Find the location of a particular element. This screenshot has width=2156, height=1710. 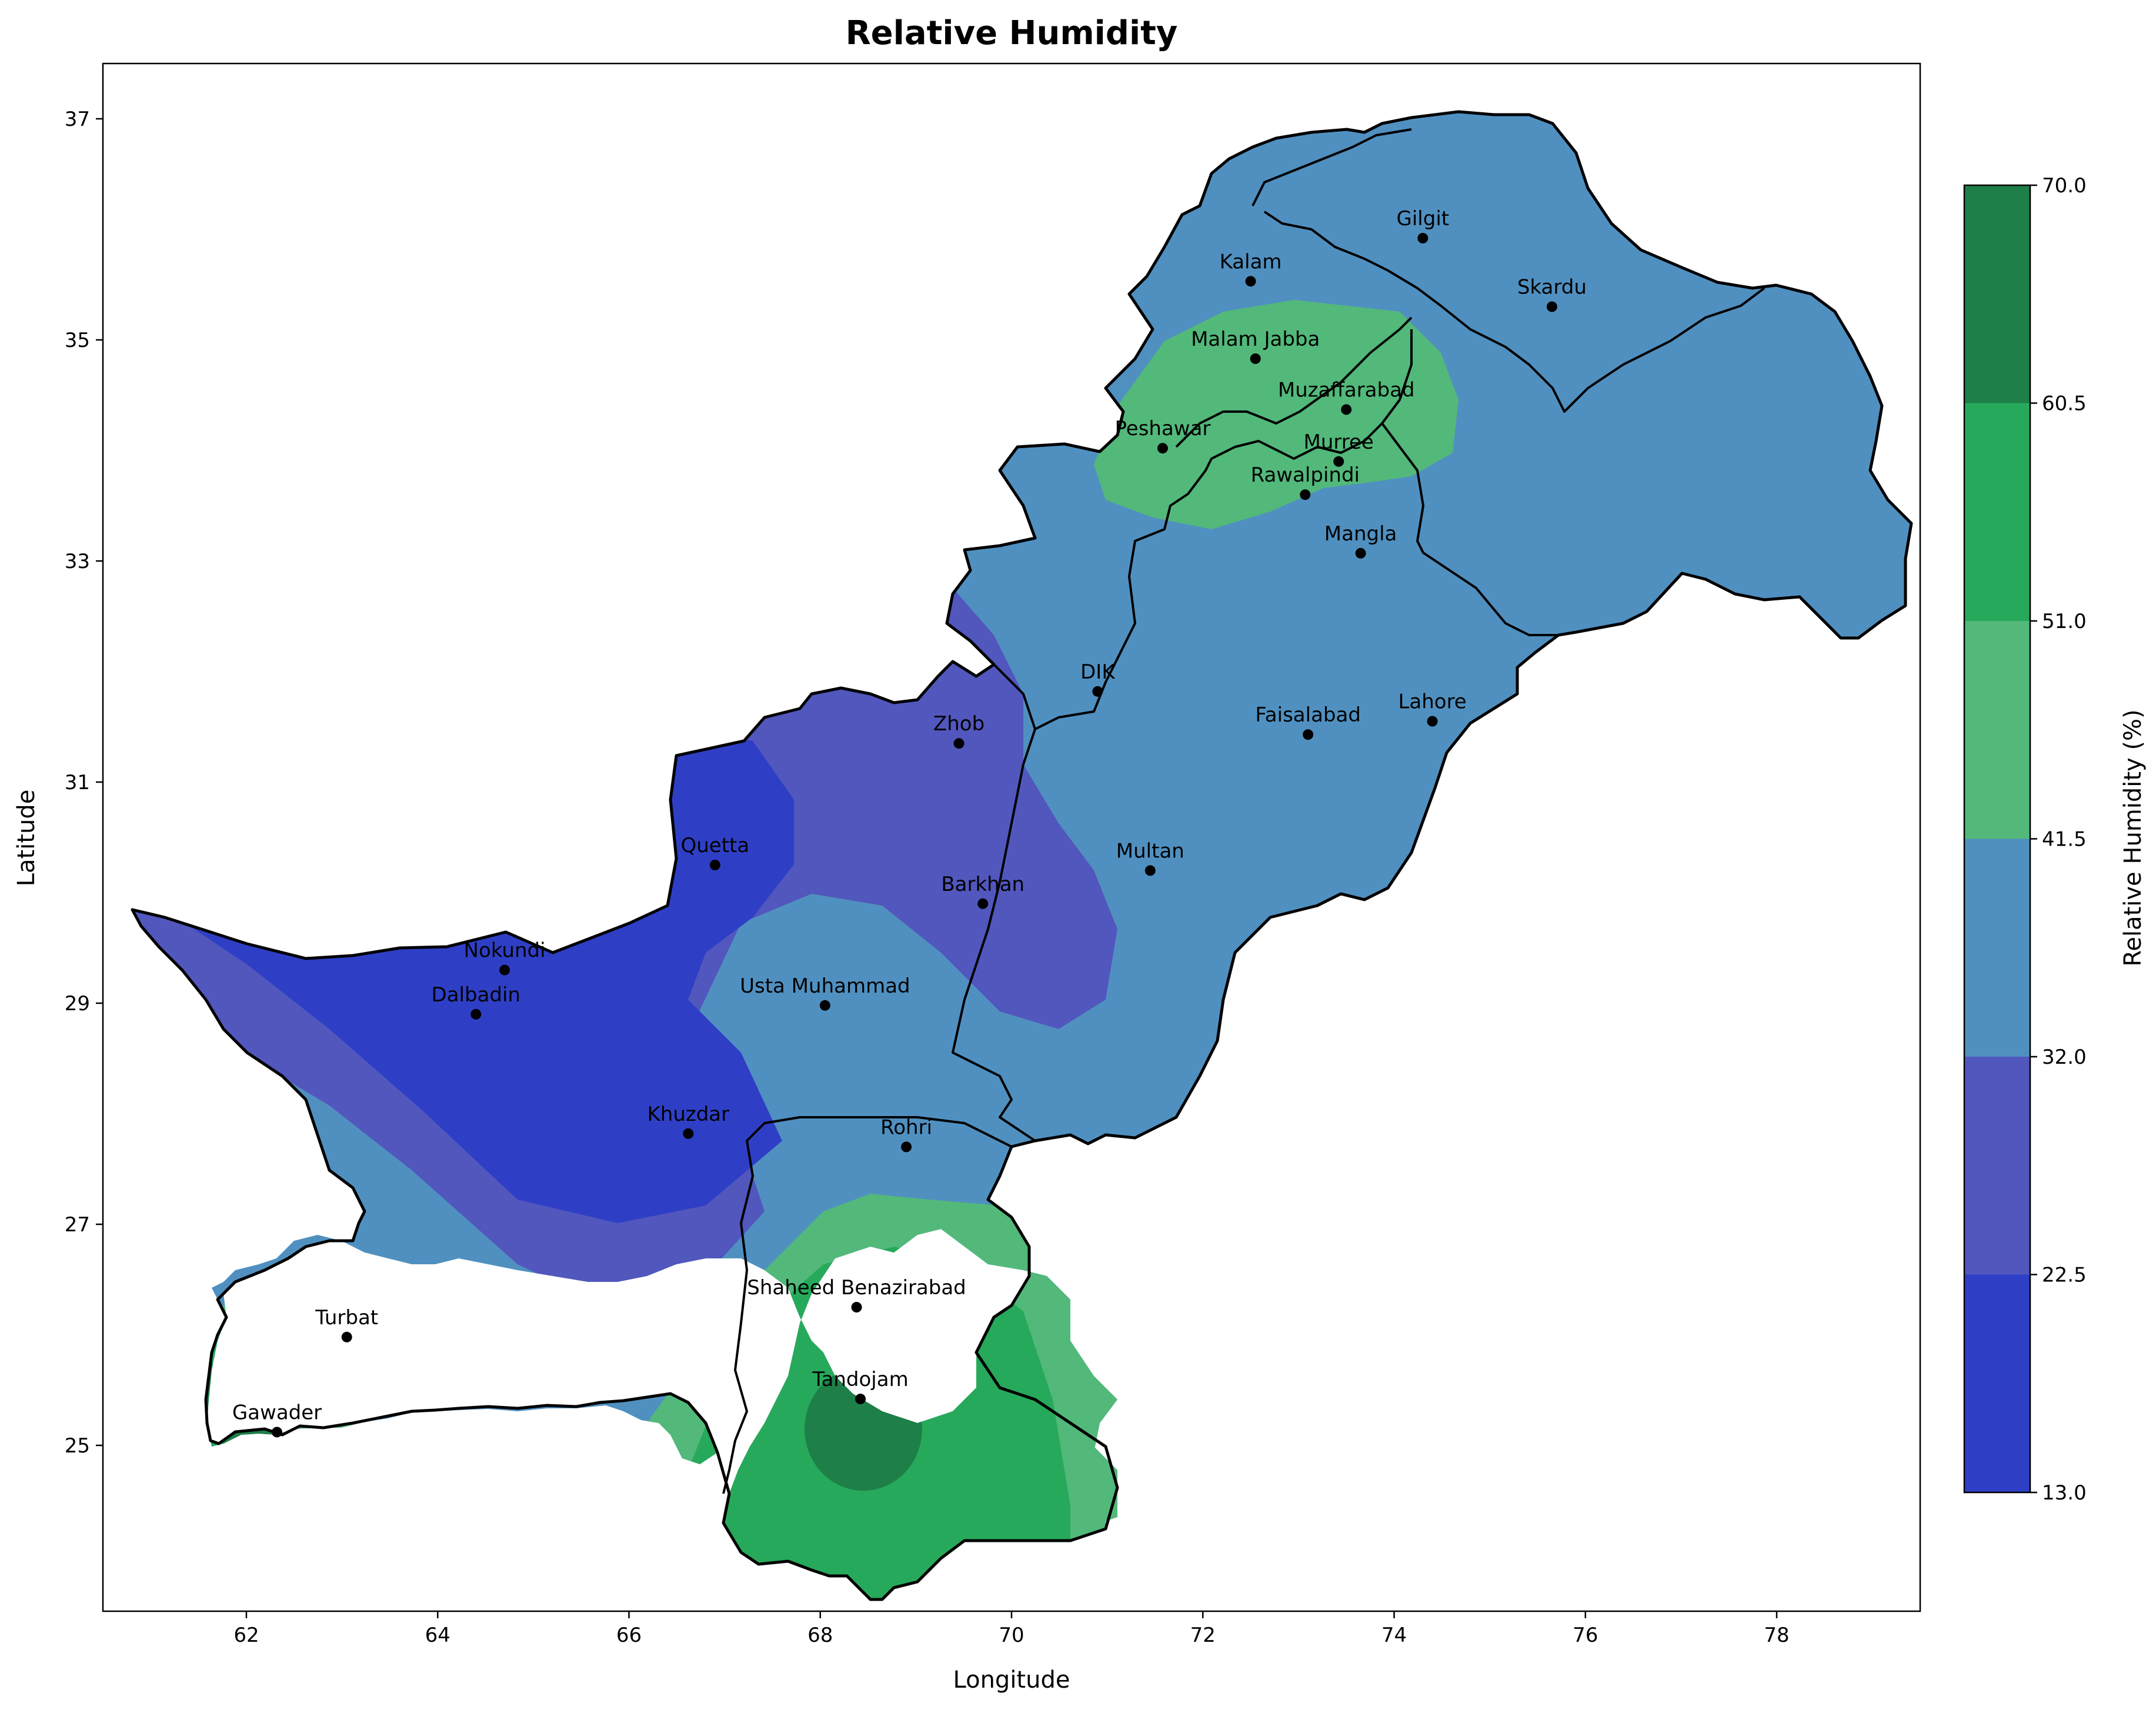

y-tick-label: 25 is located at coordinates (77, 1446).